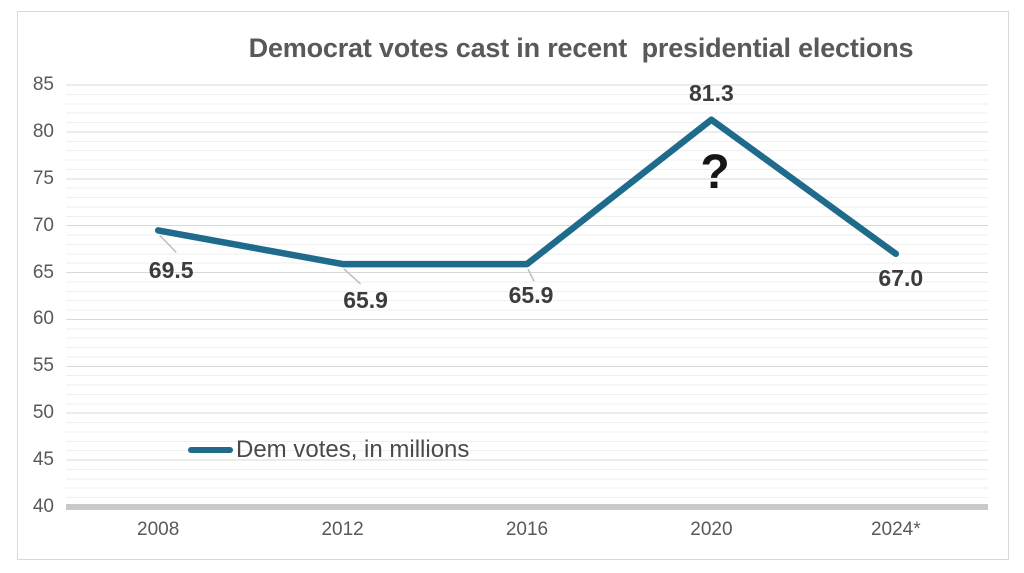 The height and width of the screenshot is (573, 1024). What do you see at coordinates (210, 450) in the screenshot?
I see `legend-line-swatch` at bounding box center [210, 450].